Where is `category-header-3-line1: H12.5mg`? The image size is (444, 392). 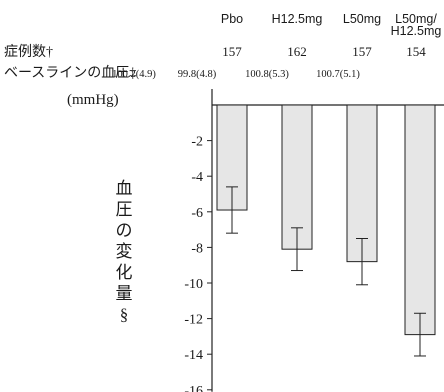 category-header-3-line1: H12.5mg is located at coordinates (416, 31).